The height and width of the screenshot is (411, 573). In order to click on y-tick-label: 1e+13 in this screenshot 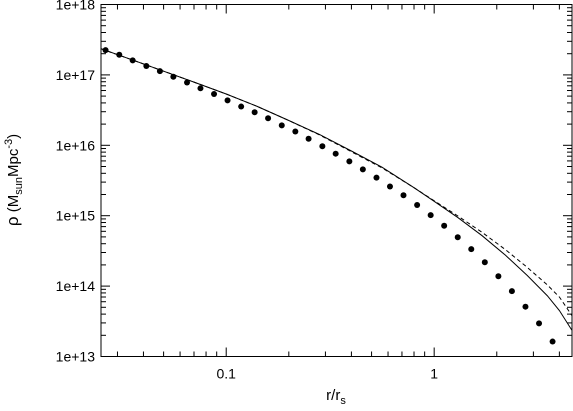, I will do `click(76, 357)`.